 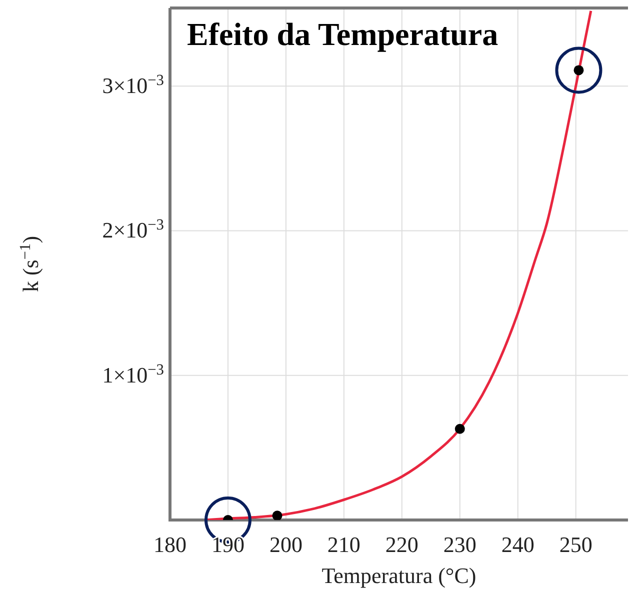 What do you see at coordinates (342, 34) in the screenshot?
I see `chart-title: Efeito da Temperatura` at bounding box center [342, 34].